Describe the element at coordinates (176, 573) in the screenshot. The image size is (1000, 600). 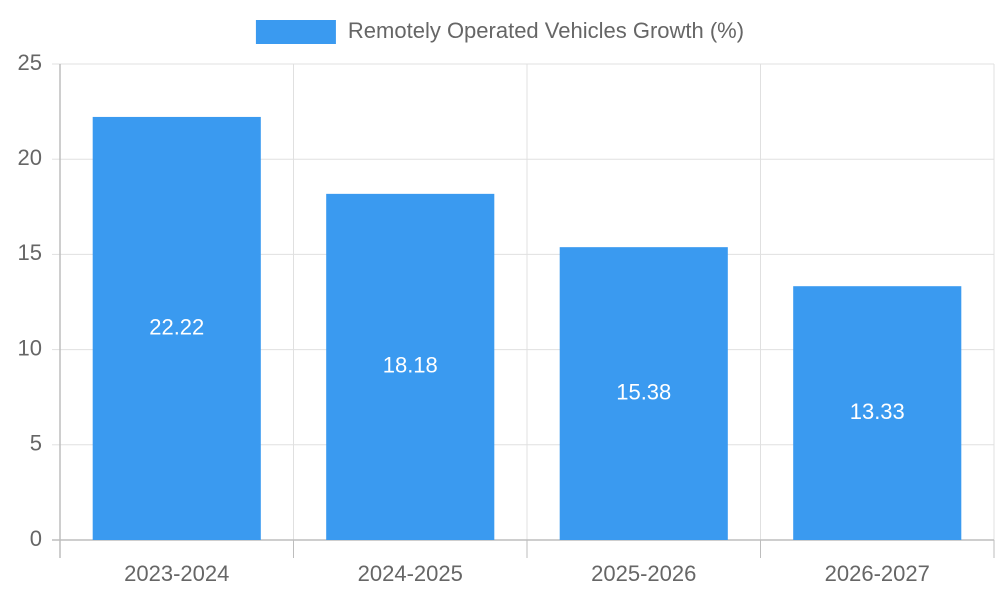
I see `x-tick-label: 2023-2024` at that location.